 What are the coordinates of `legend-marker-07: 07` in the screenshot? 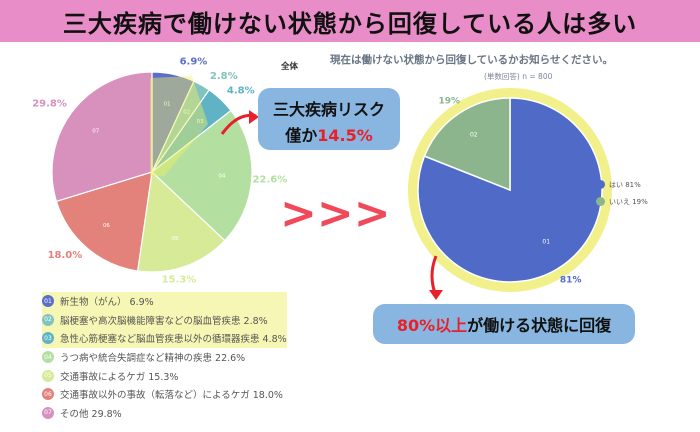 It's located at (48, 412).